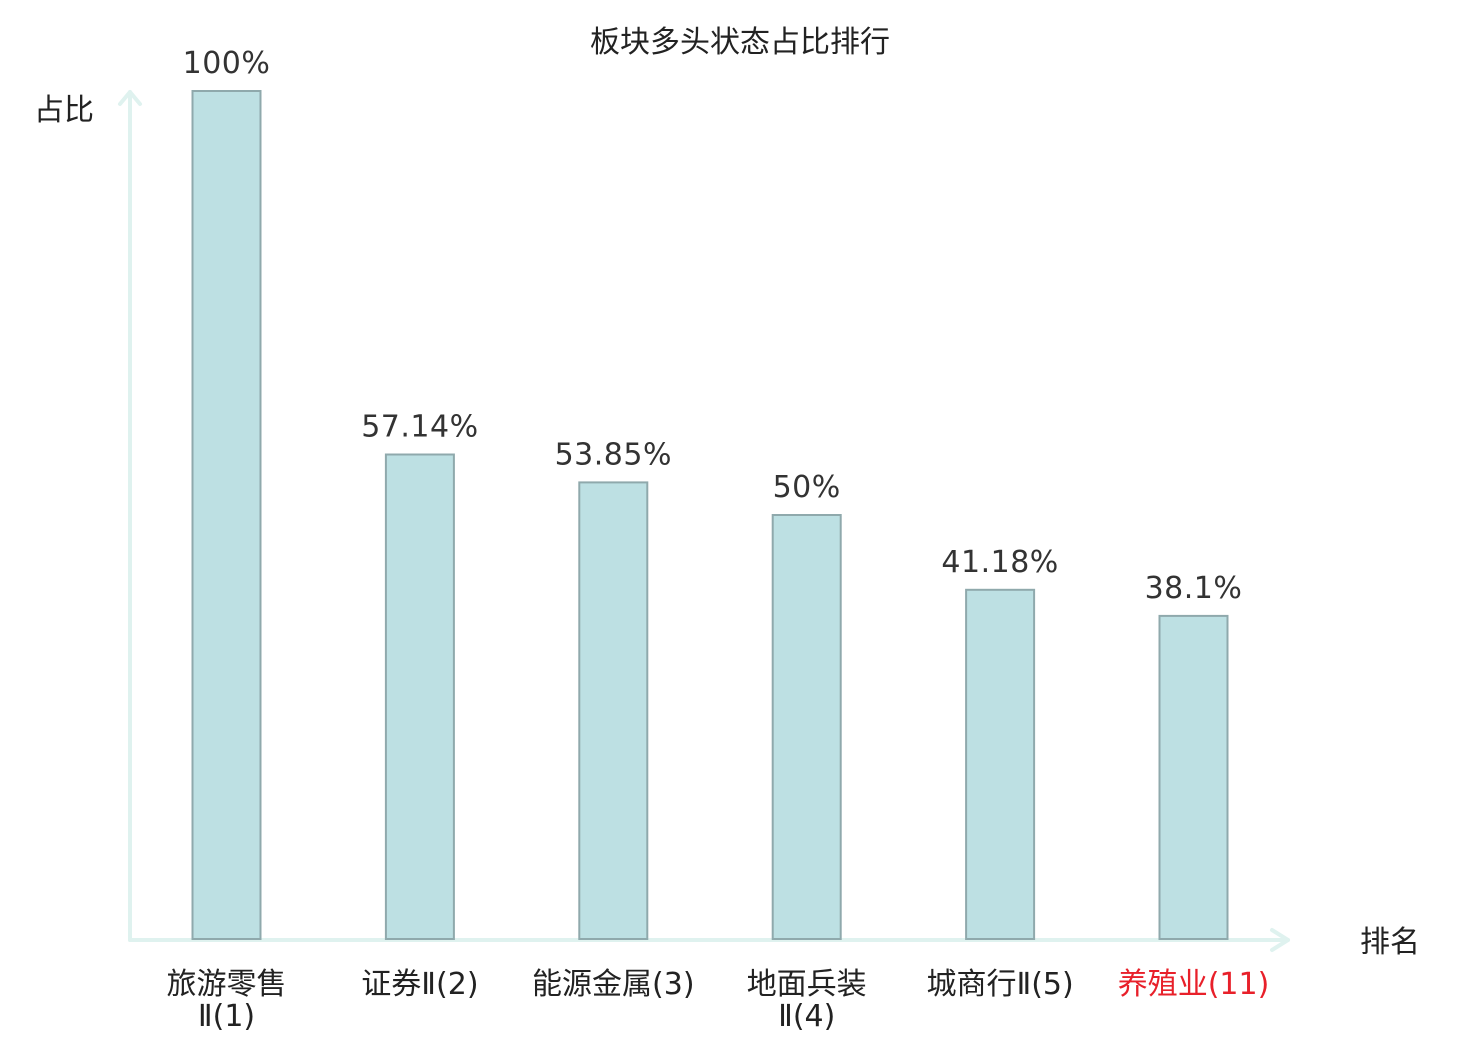 Image resolution: width=1480 pixels, height=1040 pixels. I want to click on y-axis-arrow-icon, so click(130, 98).